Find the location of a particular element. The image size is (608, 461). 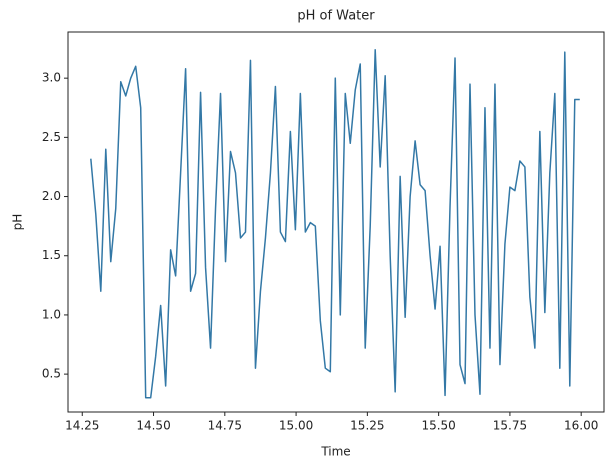

x-tick-label: 15.00 is located at coordinates (296, 426).